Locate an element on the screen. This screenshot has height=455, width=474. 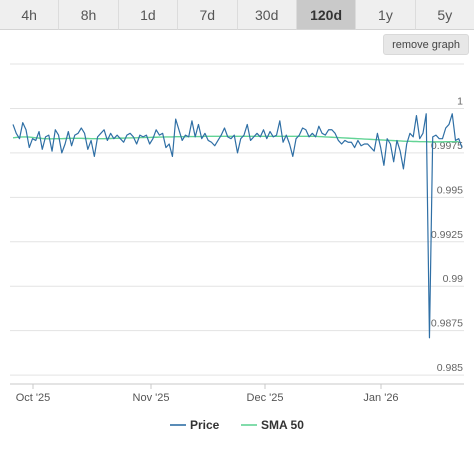
tab-8h: 8h is located at coordinates (89, 15).